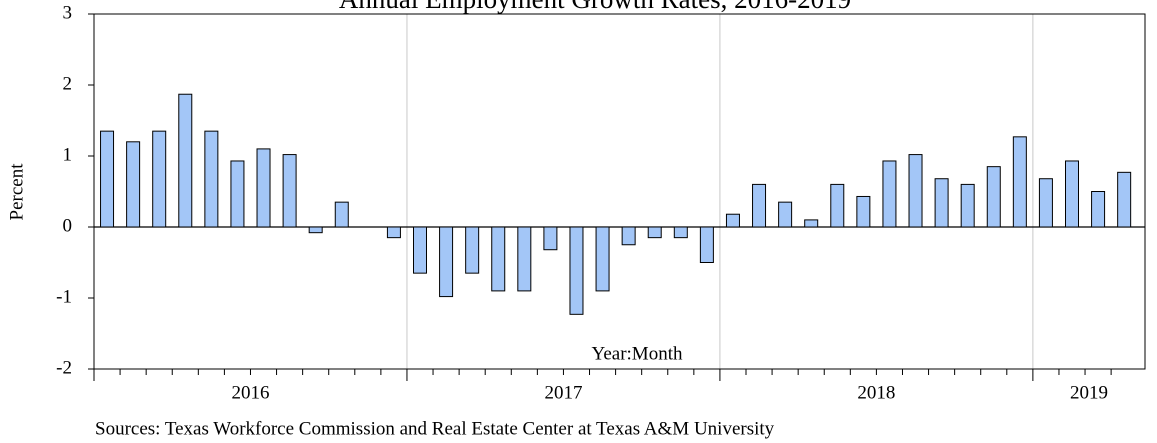  What do you see at coordinates (637, 353) in the screenshot?
I see `x-axis-label: Year:Month` at bounding box center [637, 353].